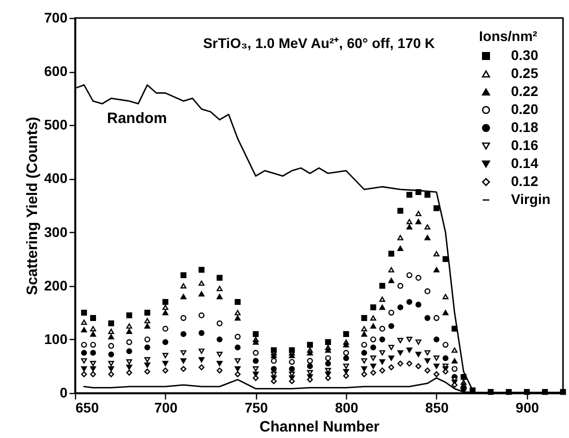 This screenshot has height=438, width=569. What do you see at coordinates (56, 338) in the screenshot?
I see `y-tick-label: 100` at bounding box center [56, 338].